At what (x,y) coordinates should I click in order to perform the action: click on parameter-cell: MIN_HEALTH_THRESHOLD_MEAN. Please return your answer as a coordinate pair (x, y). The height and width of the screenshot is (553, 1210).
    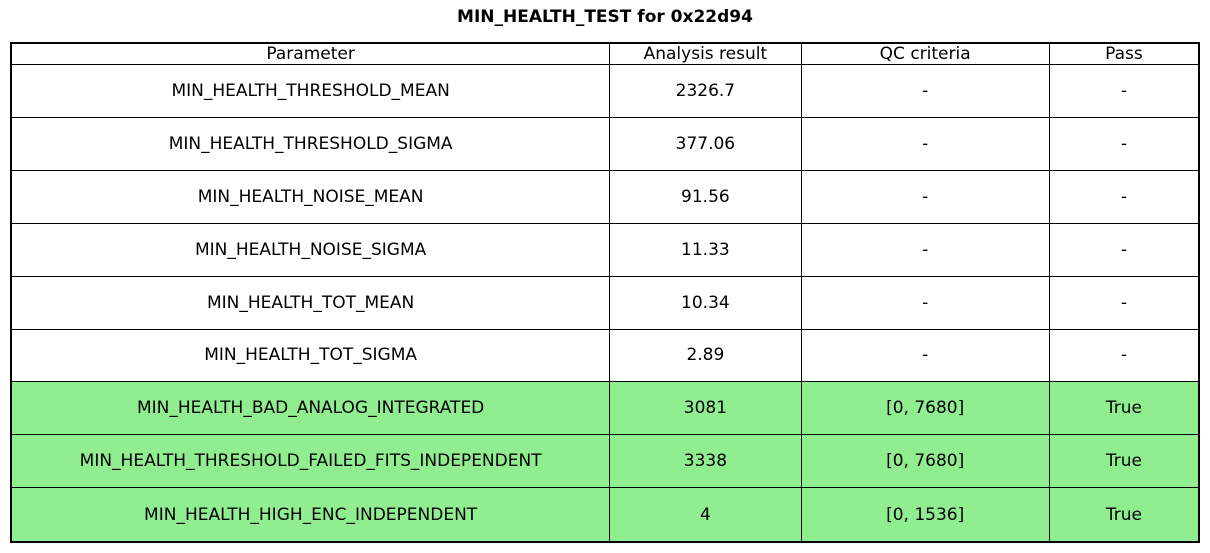
    Looking at the image, I should click on (310, 91).